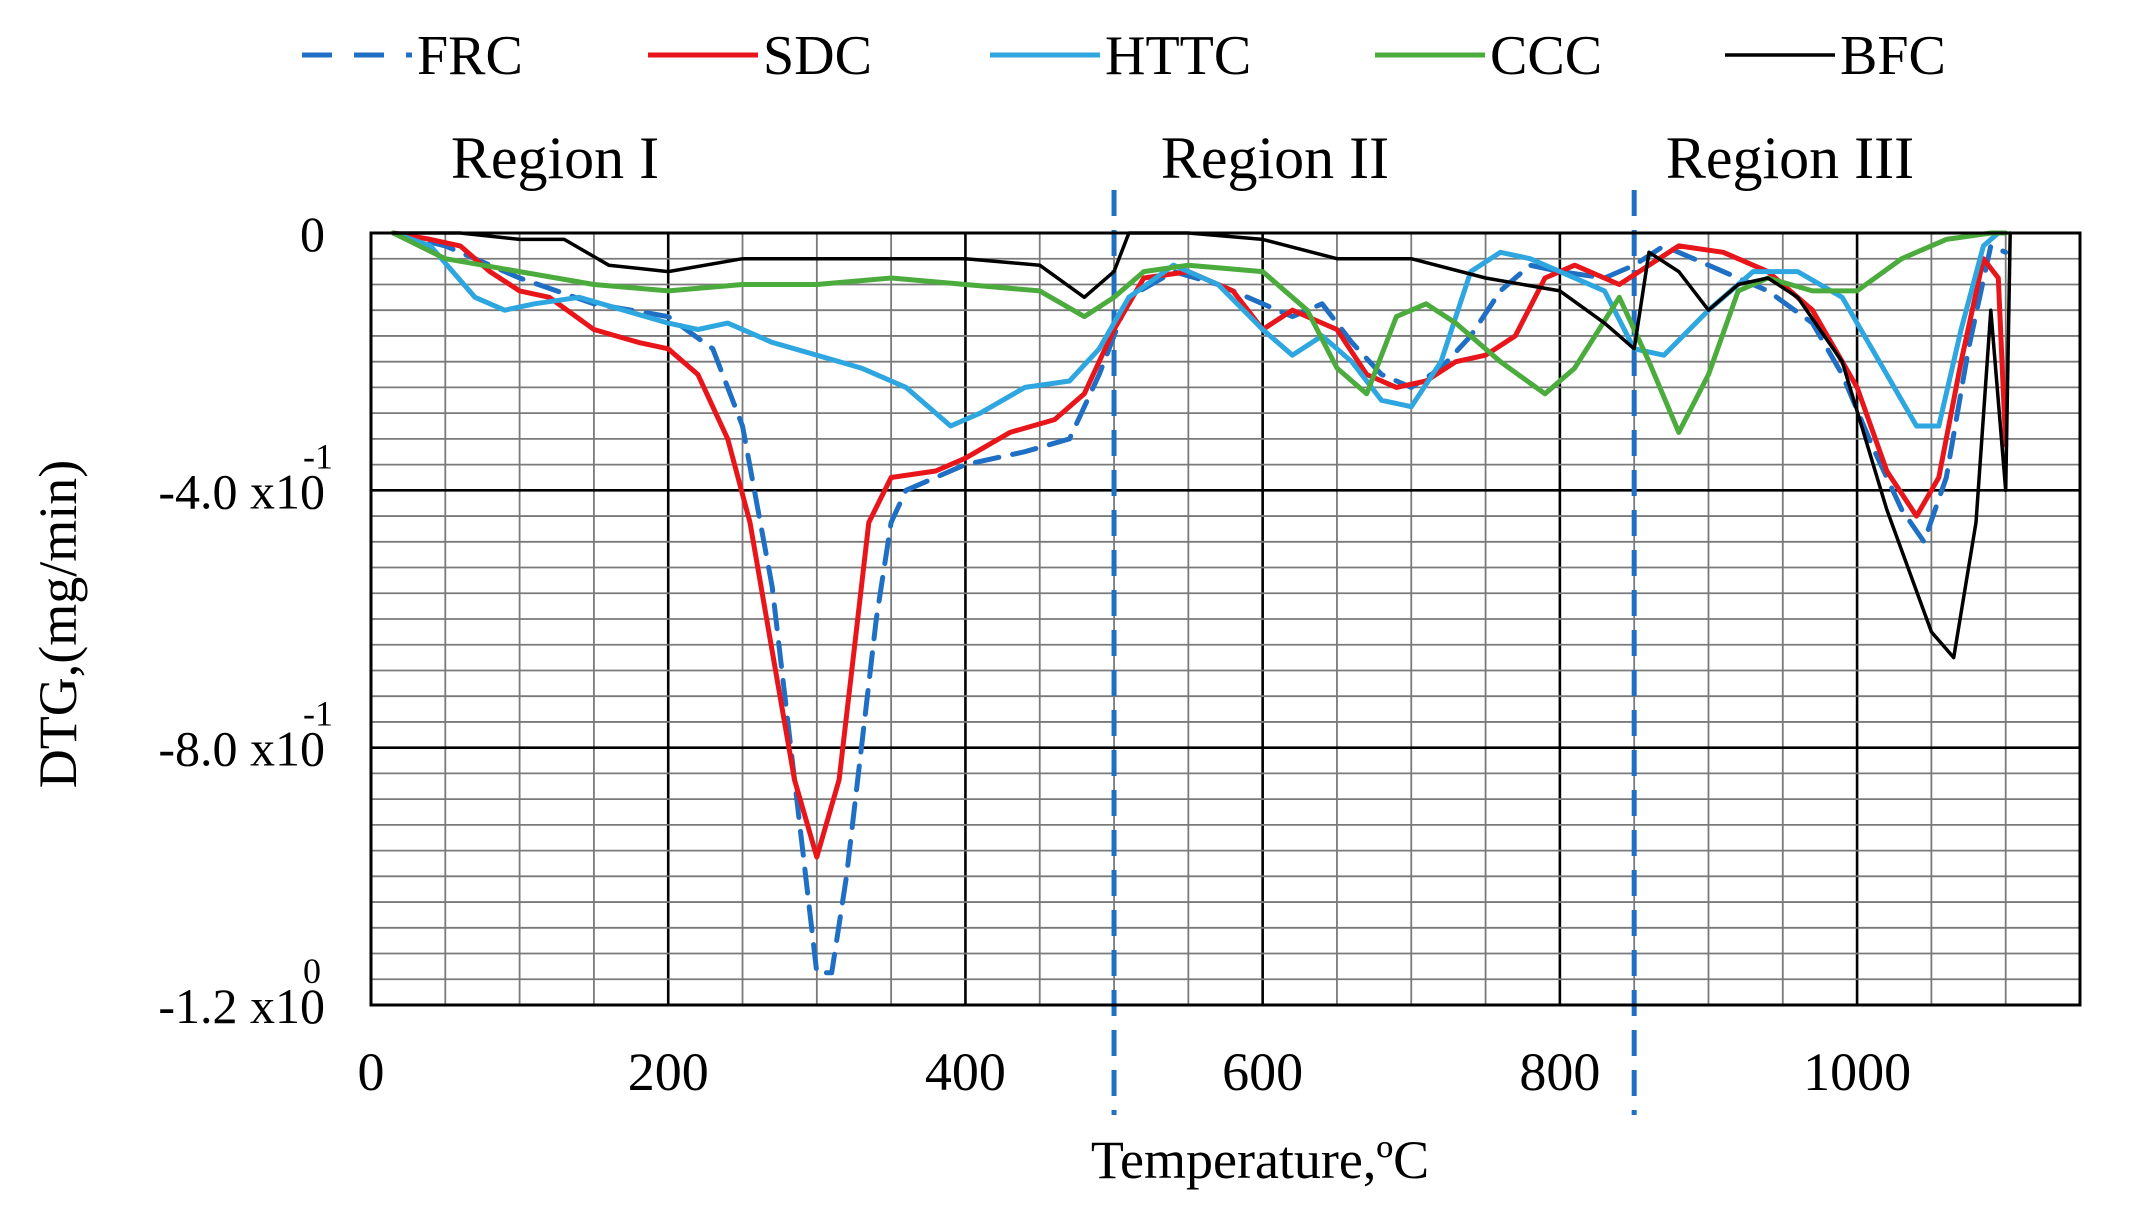 This screenshot has height=1206, width=2139. What do you see at coordinates (371, 1072) in the screenshot?
I see `x-tick-label: 0` at bounding box center [371, 1072].